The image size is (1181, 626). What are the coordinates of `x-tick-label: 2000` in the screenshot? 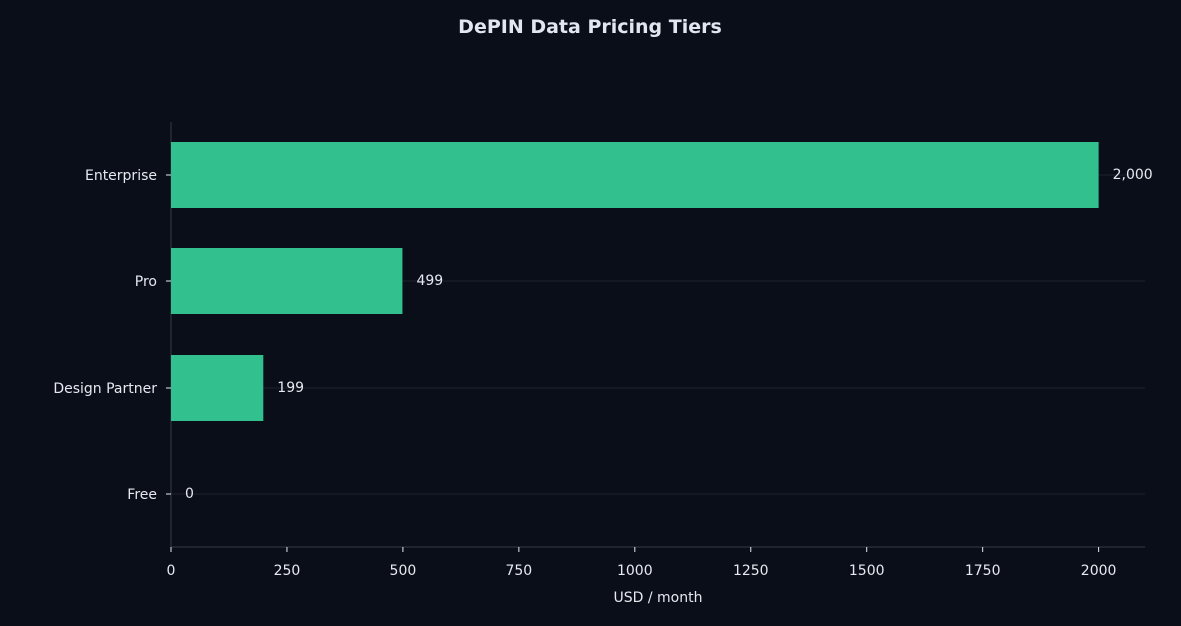 It's located at (1099, 571).